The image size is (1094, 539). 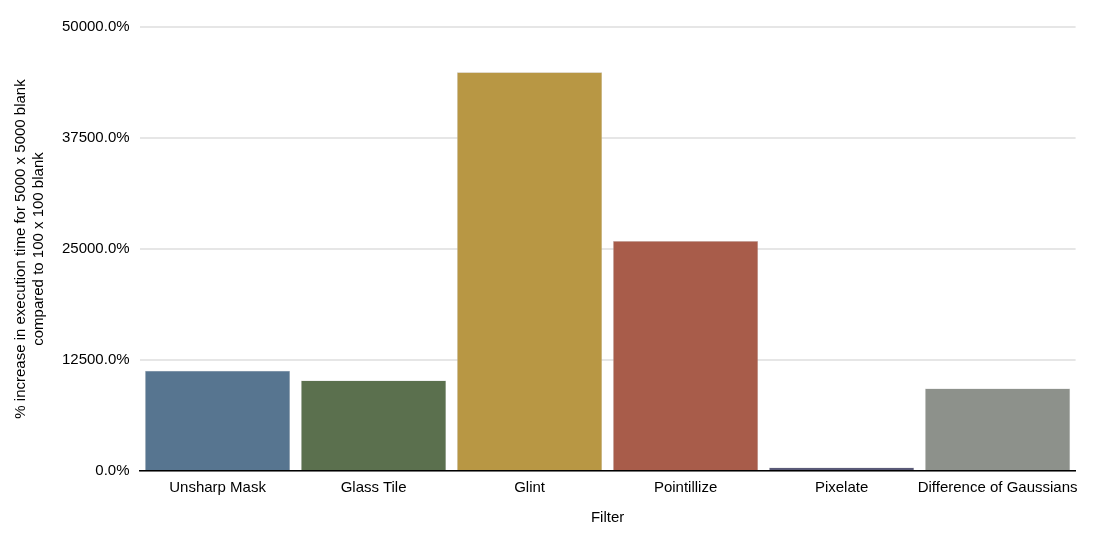 What do you see at coordinates (841, 487) in the screenshot?
I see `x-tick-label: Pixelate` at bounding box center [841, 487].